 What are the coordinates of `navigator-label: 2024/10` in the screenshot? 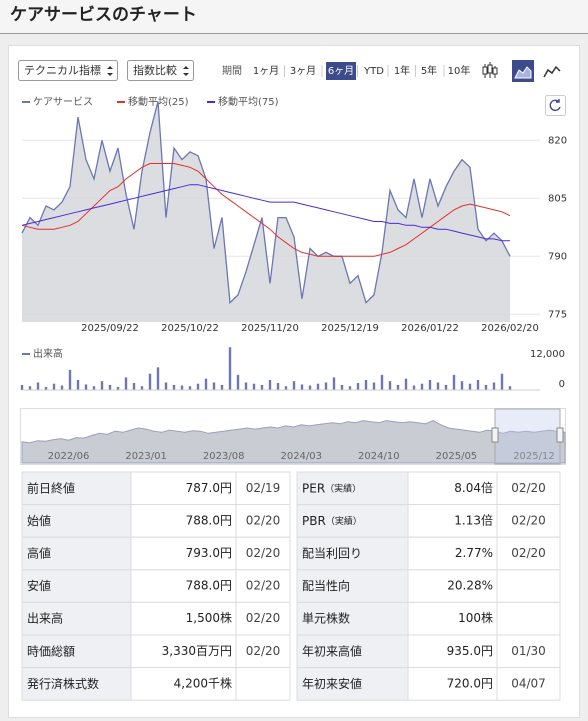 It's located at (379, 456).